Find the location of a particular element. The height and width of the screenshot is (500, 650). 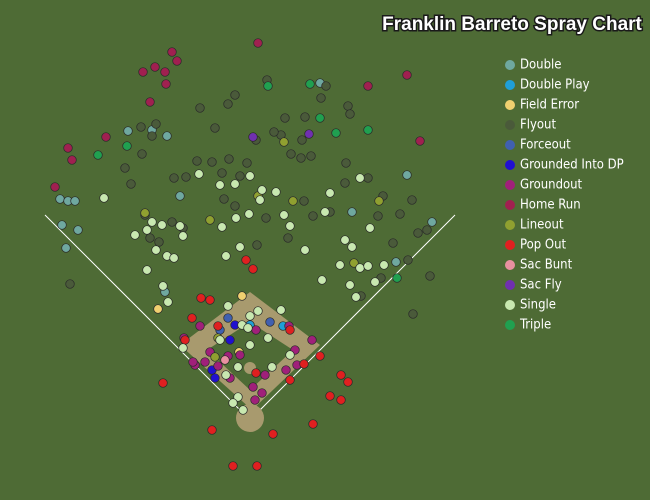

legend-label: Single is located at coordinates (538, 305).